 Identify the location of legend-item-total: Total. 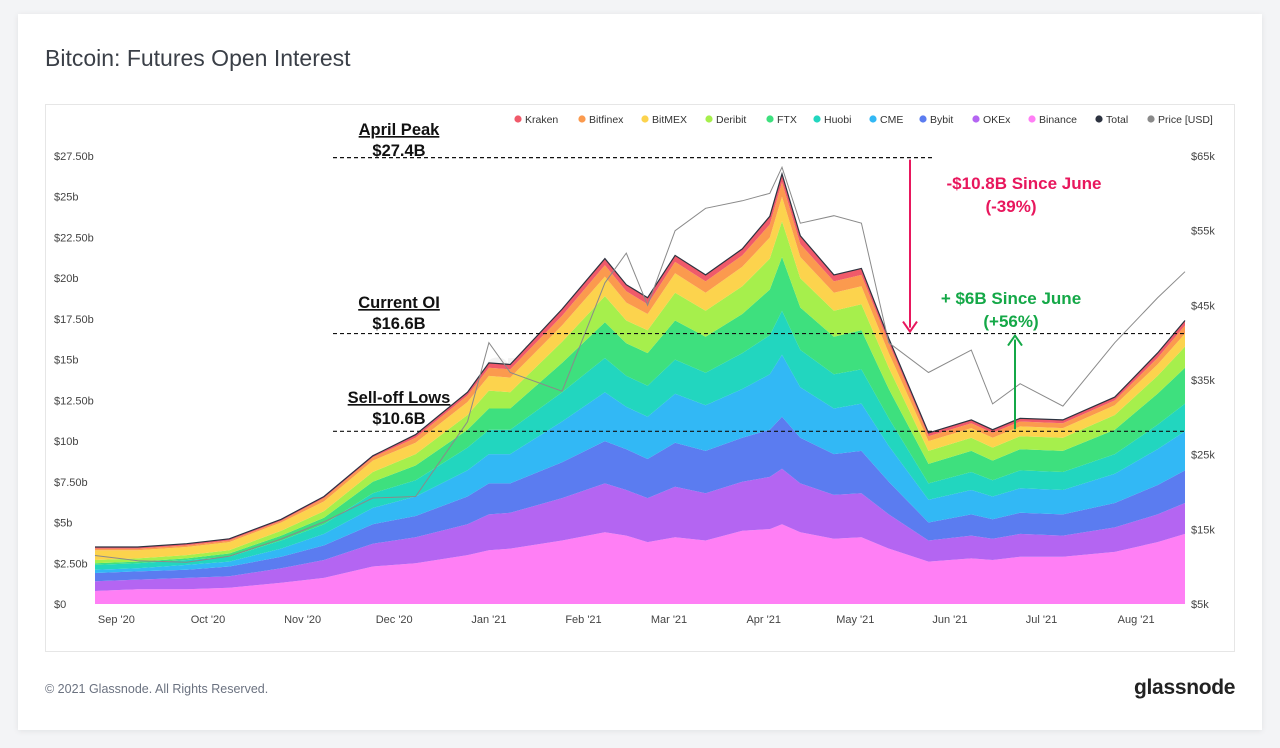
(1111, 120).